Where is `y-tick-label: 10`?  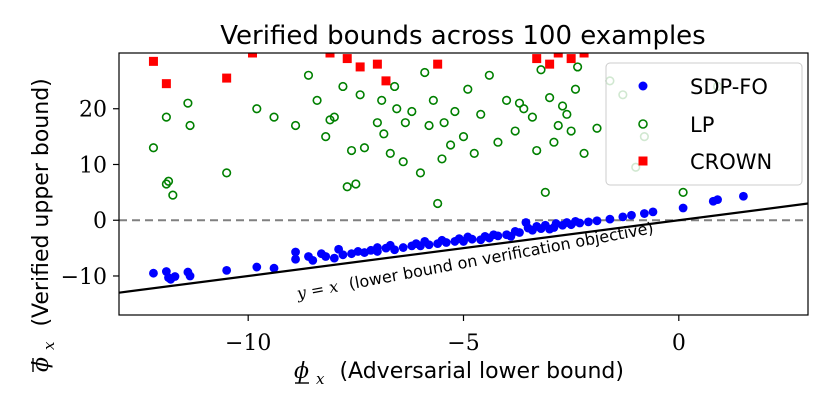 y-tick-label: 10 is located at coordinates (93, 165).